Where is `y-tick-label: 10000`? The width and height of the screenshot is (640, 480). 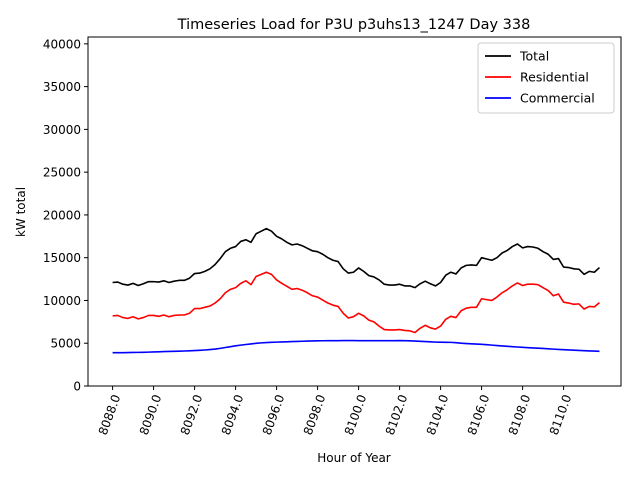
y-tick-label: 10000 is located at coordinates (62, 301).